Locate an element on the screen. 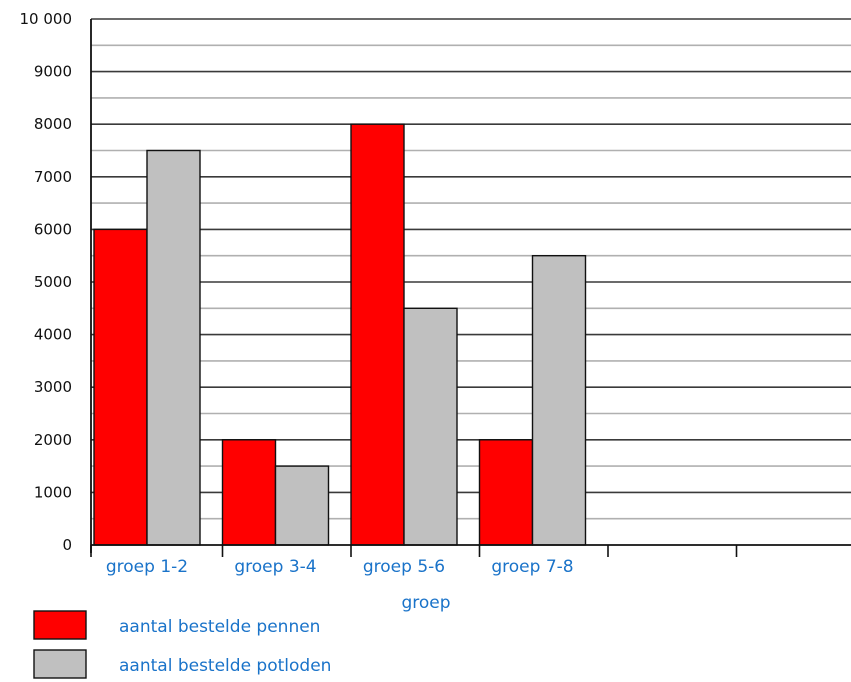 The width and height of the screenshot is (851, 682). y-tick-label: 8000 is located at coordinates (53, 124).